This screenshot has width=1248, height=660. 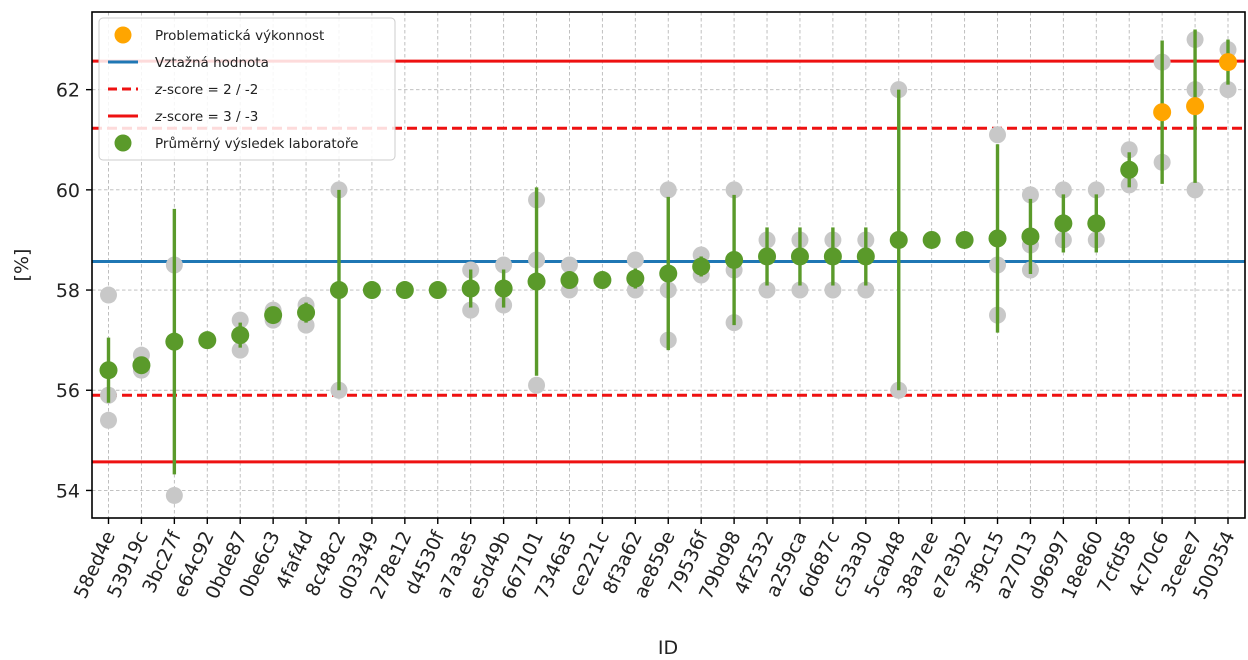 I want to click on legend-label: Problematická výkonnost, so click(x=239, y=36).